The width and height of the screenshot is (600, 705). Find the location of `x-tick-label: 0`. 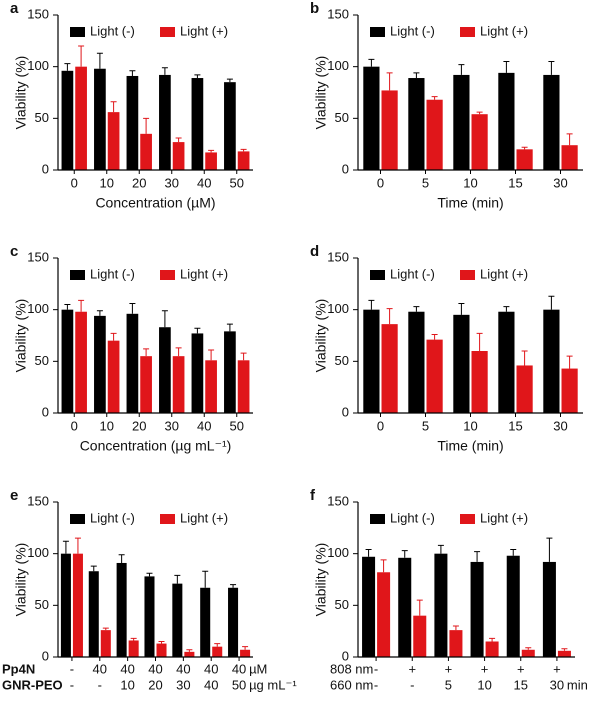

x-tick-label: 0 is located at coordinates (380, 182).